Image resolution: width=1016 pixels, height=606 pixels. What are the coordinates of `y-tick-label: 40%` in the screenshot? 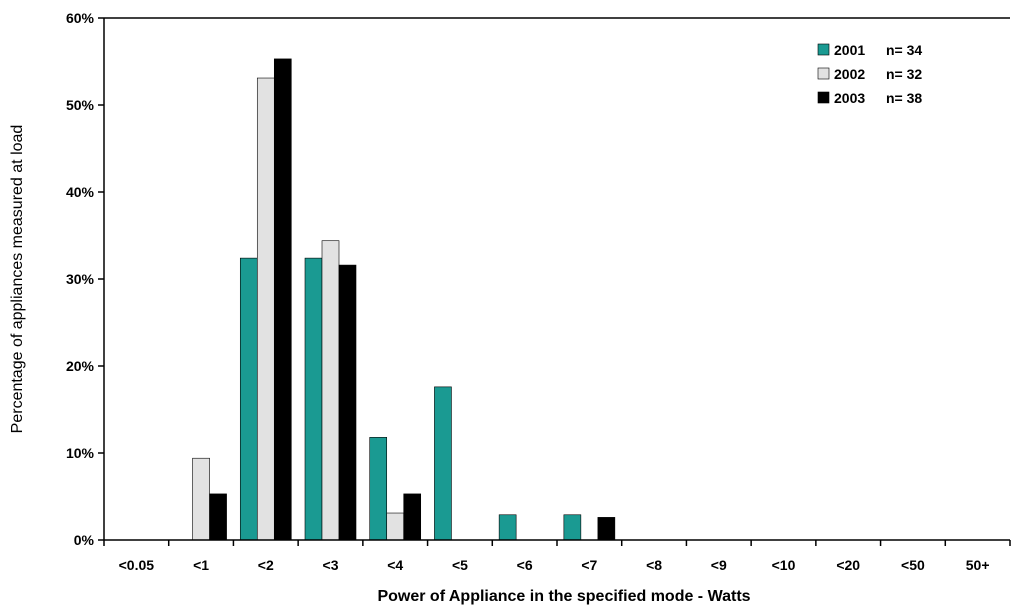 It's located at (80, 192).